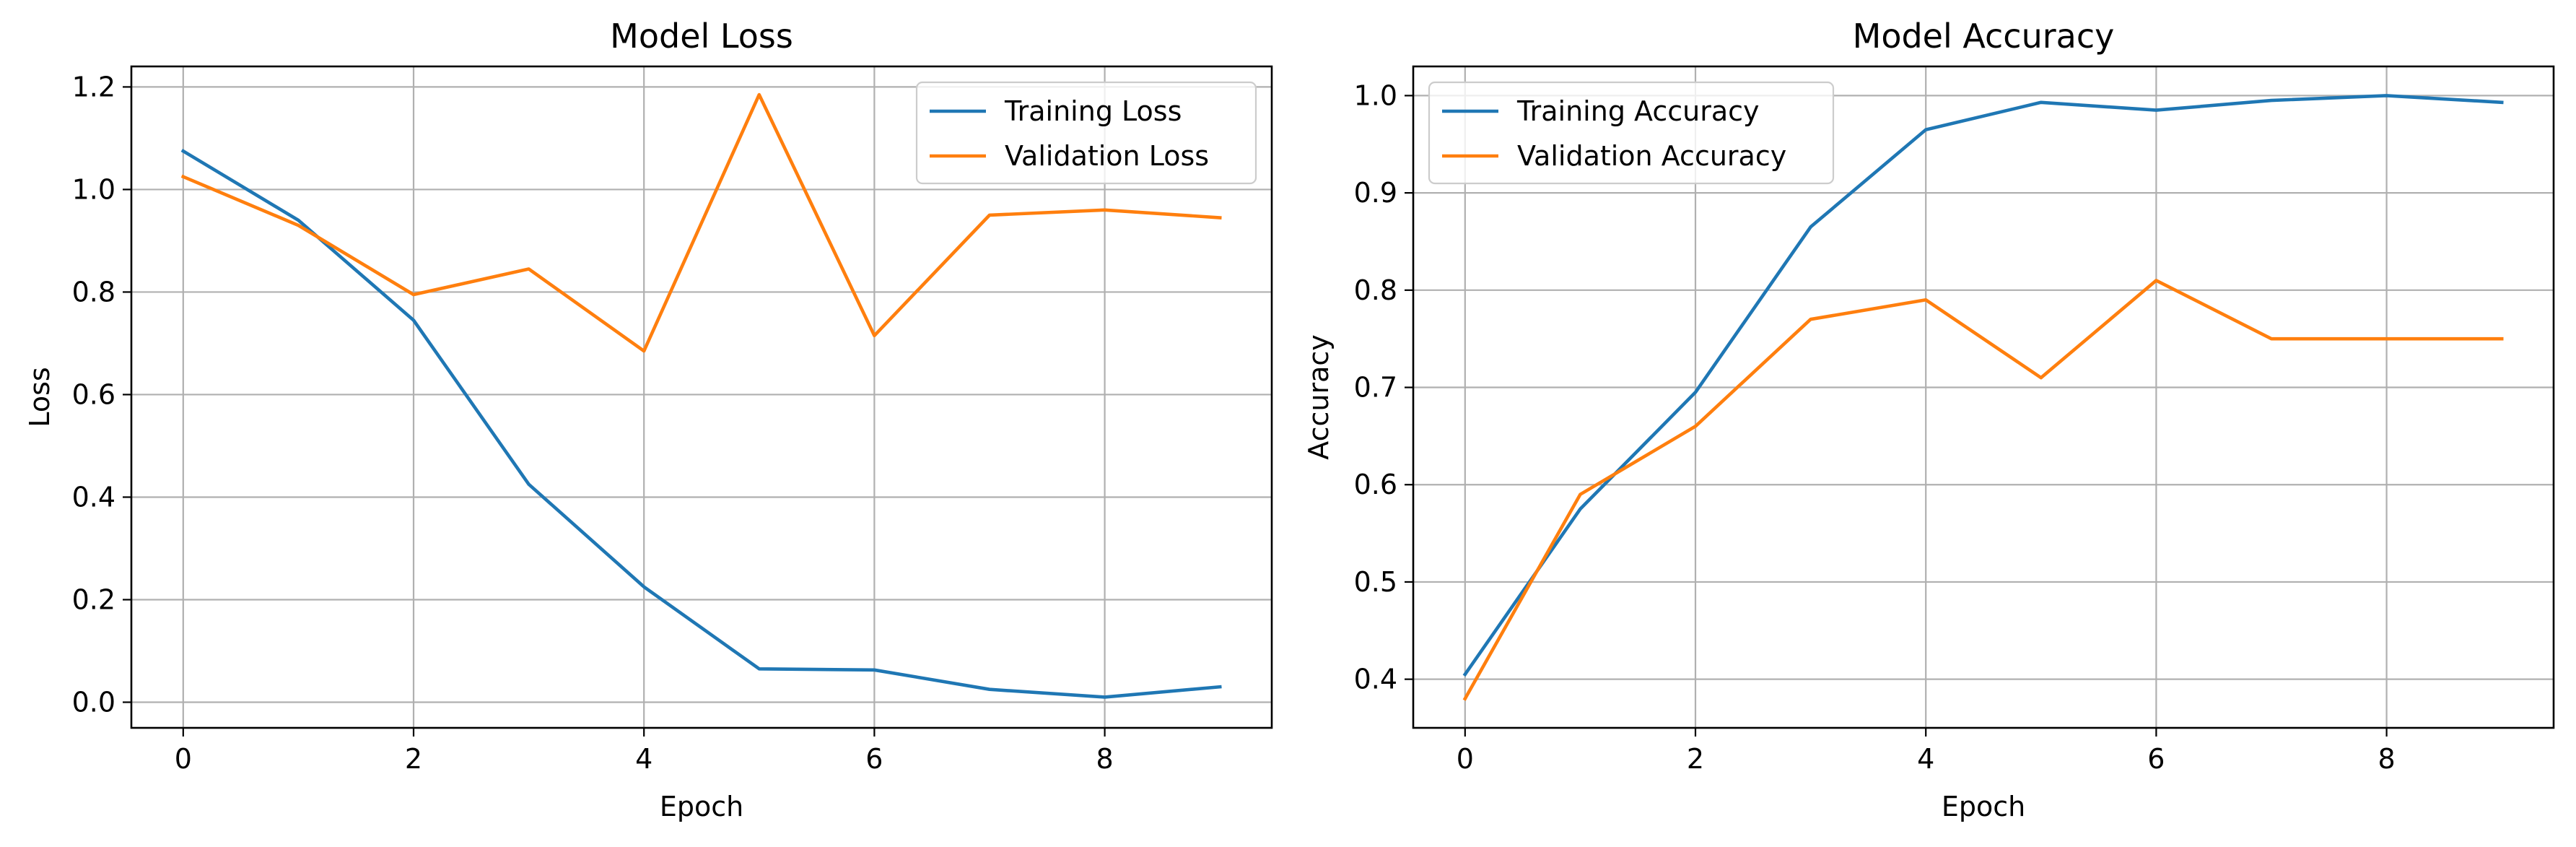 Image resolution: width=2576 pixels, height=847 pixels. What do you see at coordinates (1375, 388) in the screenshot?
I see `y-tick-label: 0.7` at bounding box center [1375, 388].